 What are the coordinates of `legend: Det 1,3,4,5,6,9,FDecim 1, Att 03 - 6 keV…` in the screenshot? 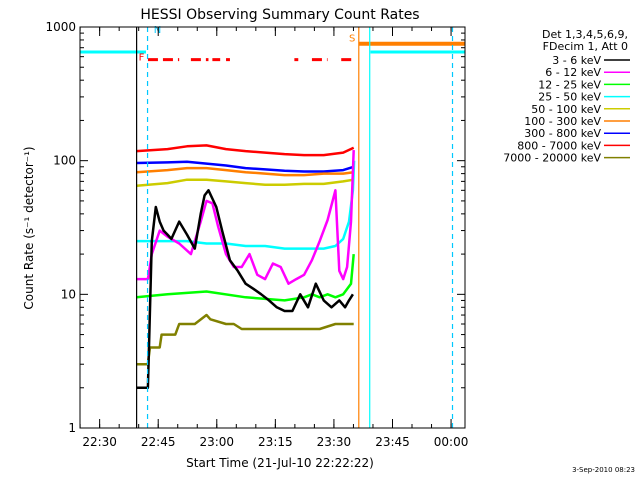 It's located at (566, 96).